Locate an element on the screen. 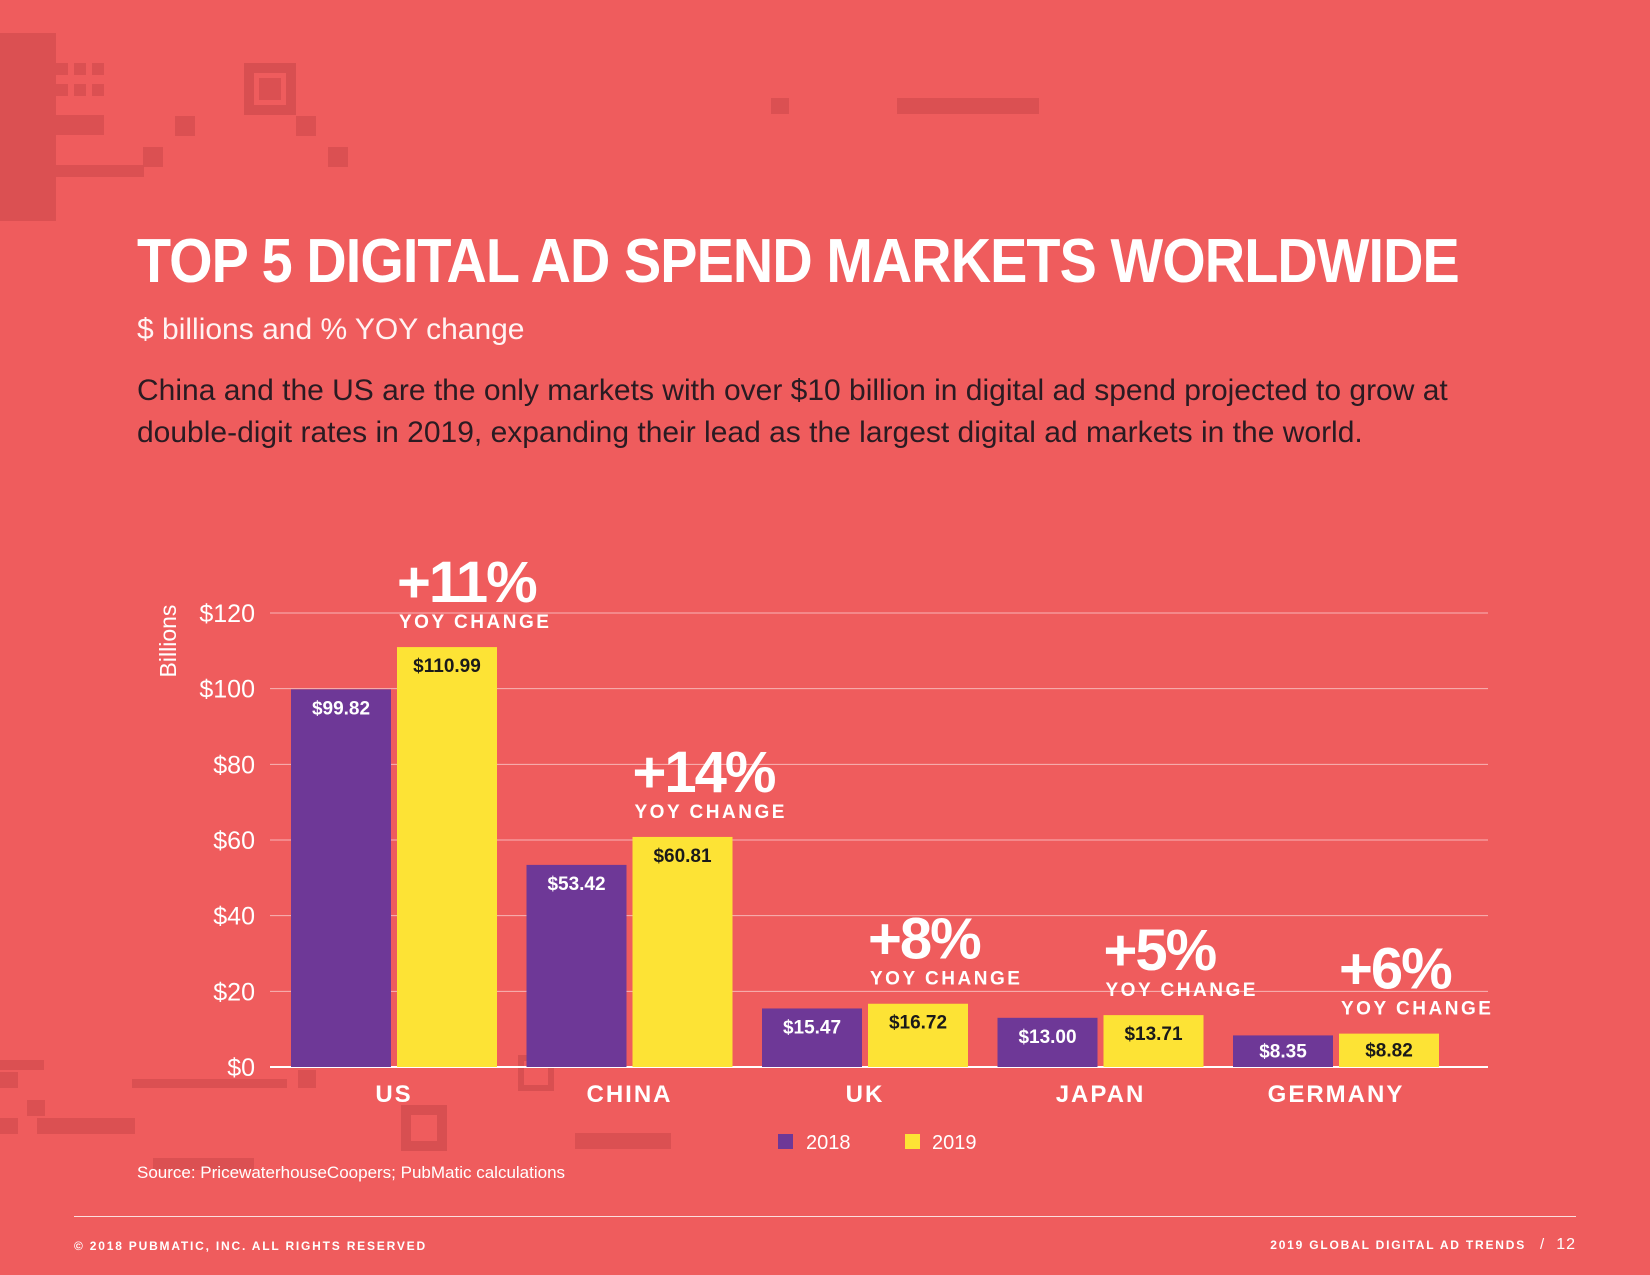 The image size is (1650, 1275). x-category-label: UK is located at coordinates (865, 1094).